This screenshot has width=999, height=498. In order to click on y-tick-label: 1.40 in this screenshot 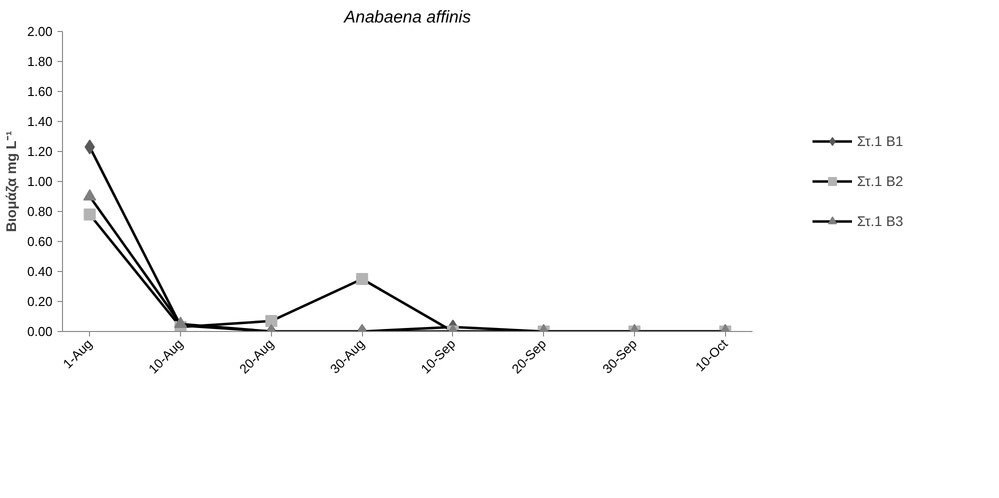, I will do `click(40, 121)`.